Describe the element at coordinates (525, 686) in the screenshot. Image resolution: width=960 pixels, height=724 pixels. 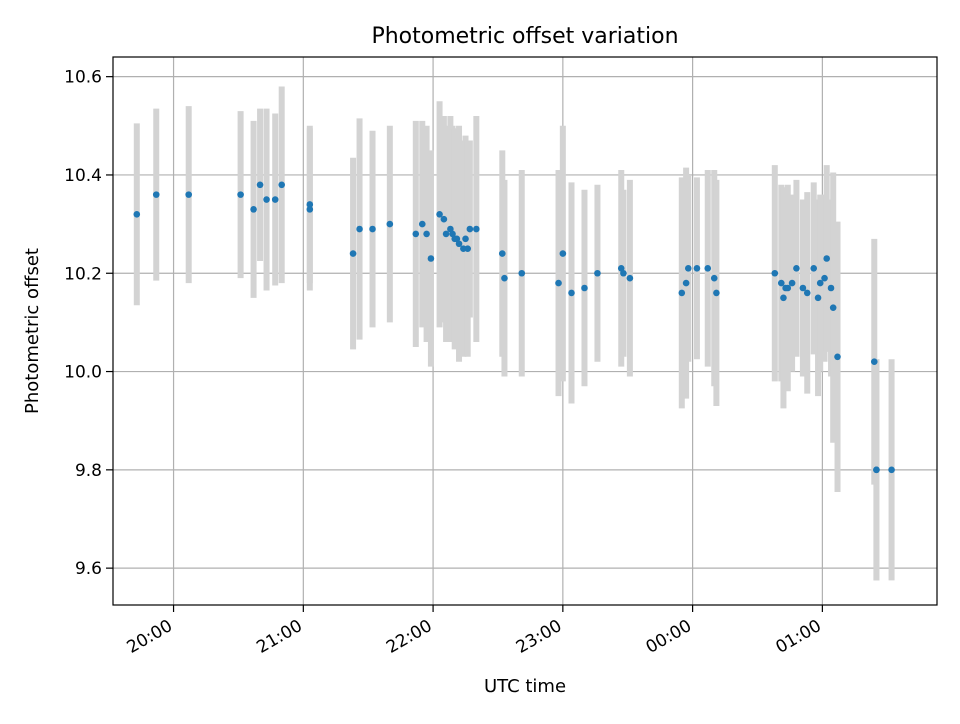
I see `x-axis-label: UTC time` at that location.